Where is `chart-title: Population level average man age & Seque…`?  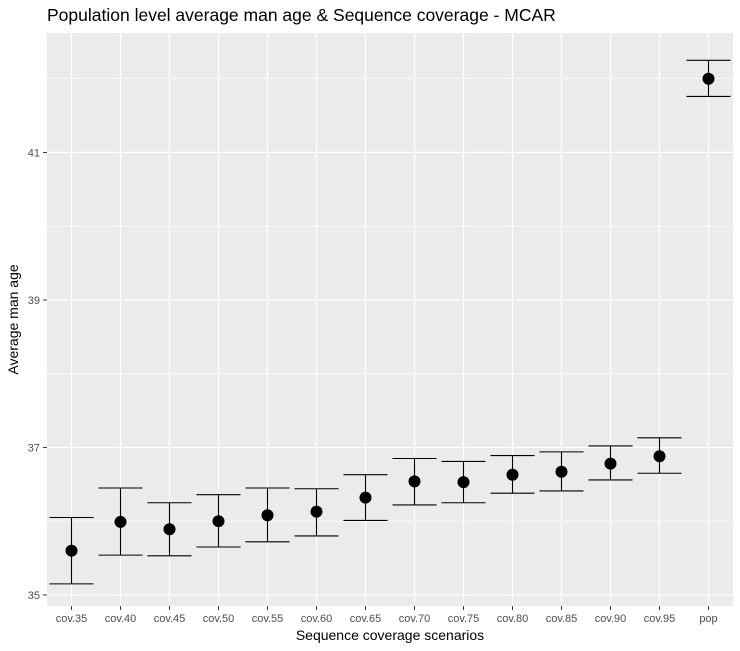 chart-title: Population level average man age & Seque… is located at coordinates (301, 15).